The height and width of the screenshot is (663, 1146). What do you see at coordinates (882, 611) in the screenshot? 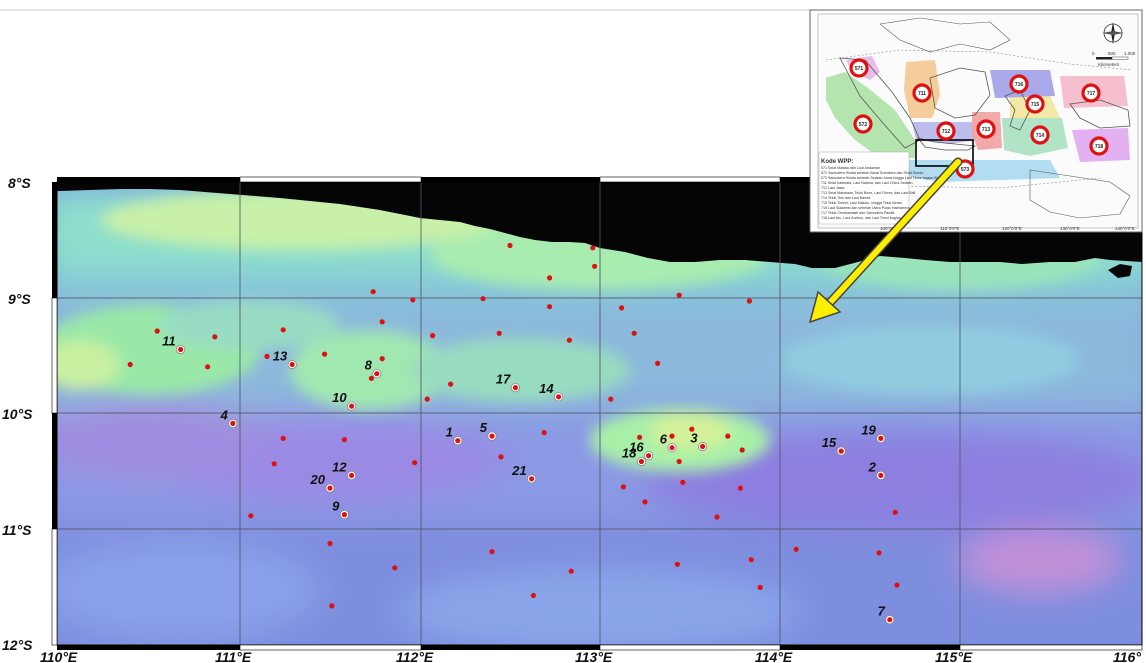
I see `station-label: 7` at bounding box center [882, 611].